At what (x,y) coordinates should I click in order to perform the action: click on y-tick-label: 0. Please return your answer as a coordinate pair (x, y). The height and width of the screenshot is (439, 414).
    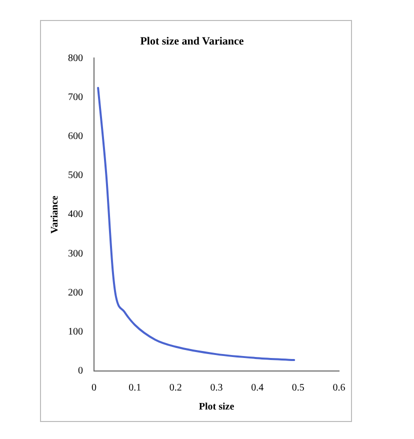
    Looking at the image, I should click on (80, 371).